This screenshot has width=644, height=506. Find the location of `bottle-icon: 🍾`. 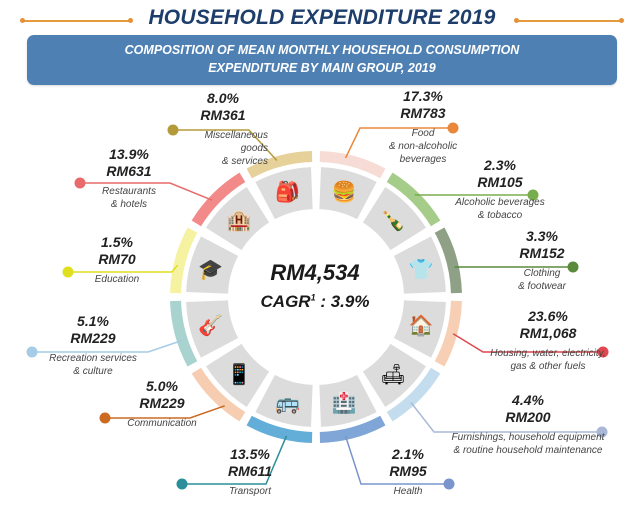

bottle-icon: 🍾 is located at coordinates (393, 220).